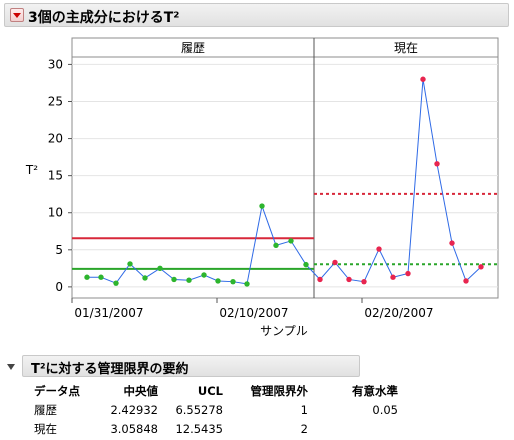 The height and width of the screenshot is (440, 514). I want to click on table-row: 履歴 2.42932 6.55278 1 0.05, so click(216, 410).